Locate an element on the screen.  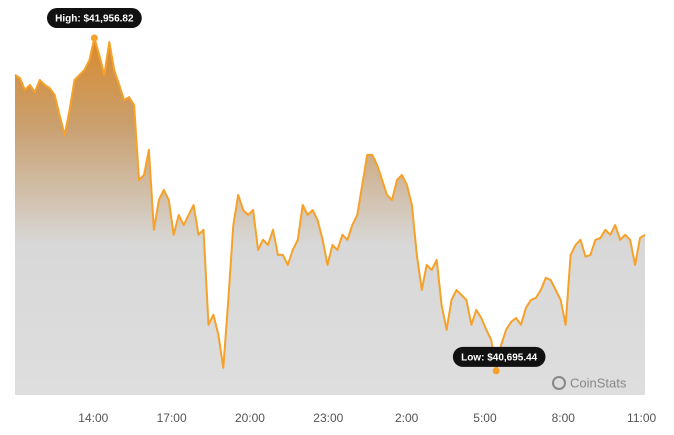
watermark-group: CoinStats is located at coordinates (589, 382).